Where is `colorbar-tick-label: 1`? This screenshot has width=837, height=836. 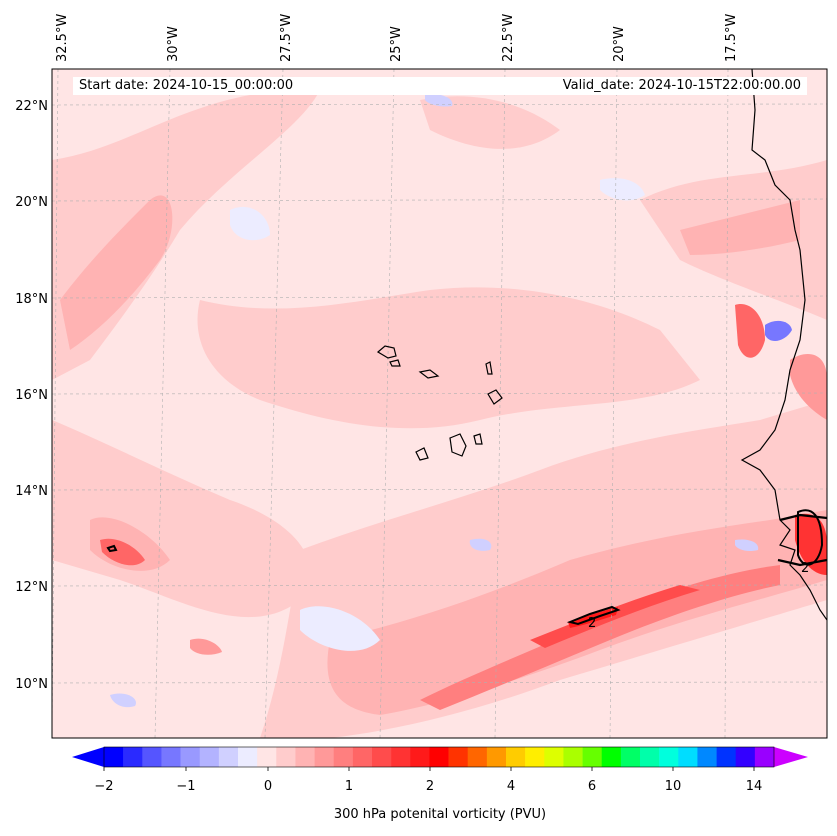
colorbar-tick-label: 1 is located at coordinates (349, 786).